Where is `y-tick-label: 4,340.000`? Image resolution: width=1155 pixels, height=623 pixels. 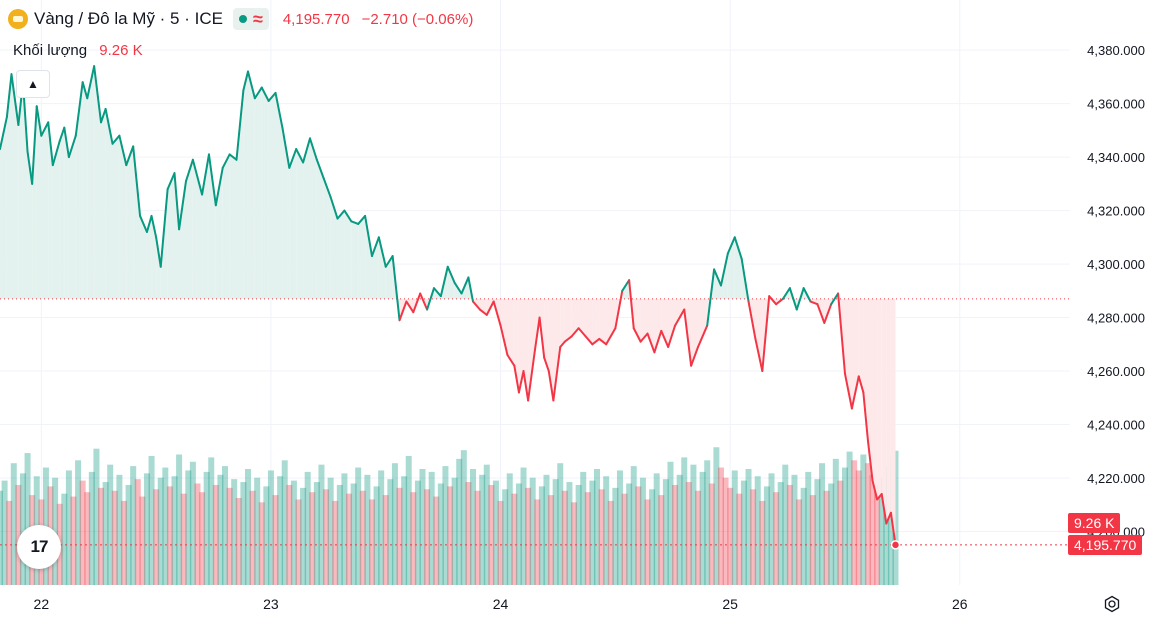
y-tick-label: 4,340.000 is located at coordinates (1116, 157).